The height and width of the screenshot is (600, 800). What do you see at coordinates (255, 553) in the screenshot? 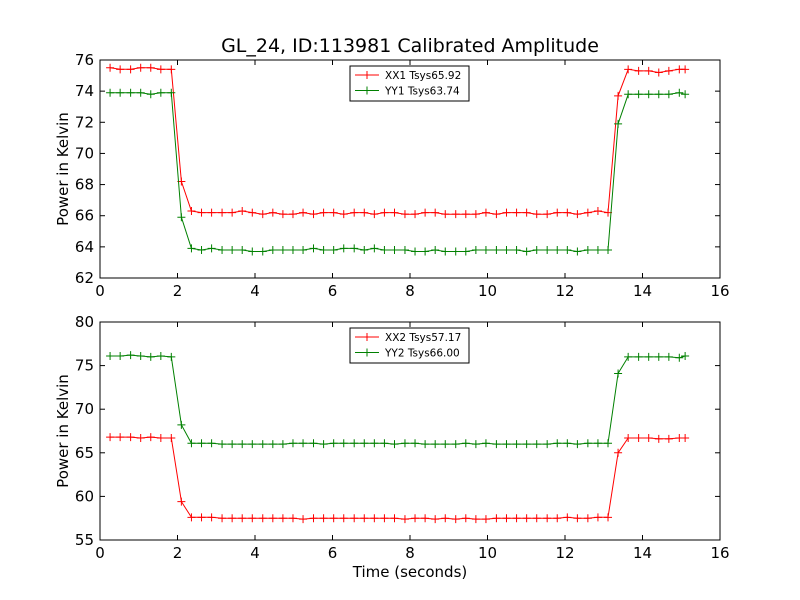
I see `x-tick-label: 4` at bounding box center [255, 553].